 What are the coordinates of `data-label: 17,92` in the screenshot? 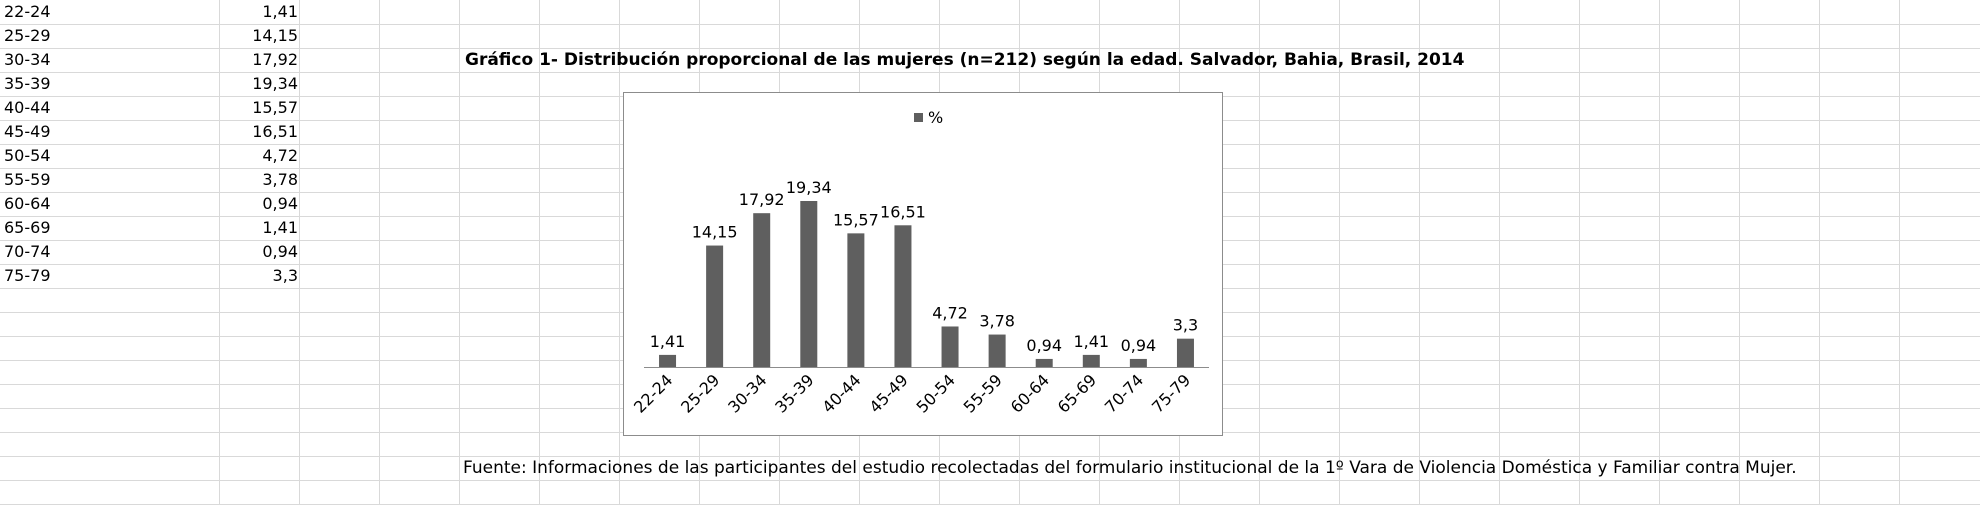 It's located at (762, 199).